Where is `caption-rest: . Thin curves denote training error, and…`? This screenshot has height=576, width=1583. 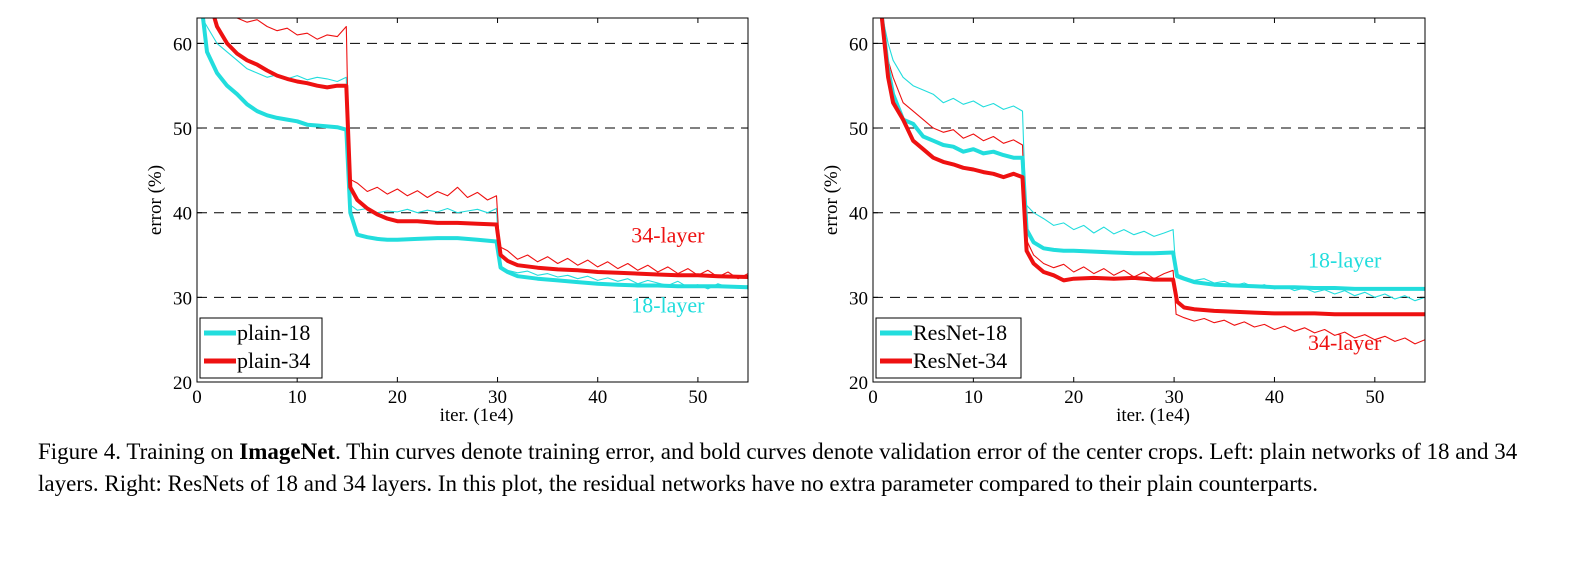
caption-rest: . Thin curves denote training error, and… is located at coordinates (778, 467).